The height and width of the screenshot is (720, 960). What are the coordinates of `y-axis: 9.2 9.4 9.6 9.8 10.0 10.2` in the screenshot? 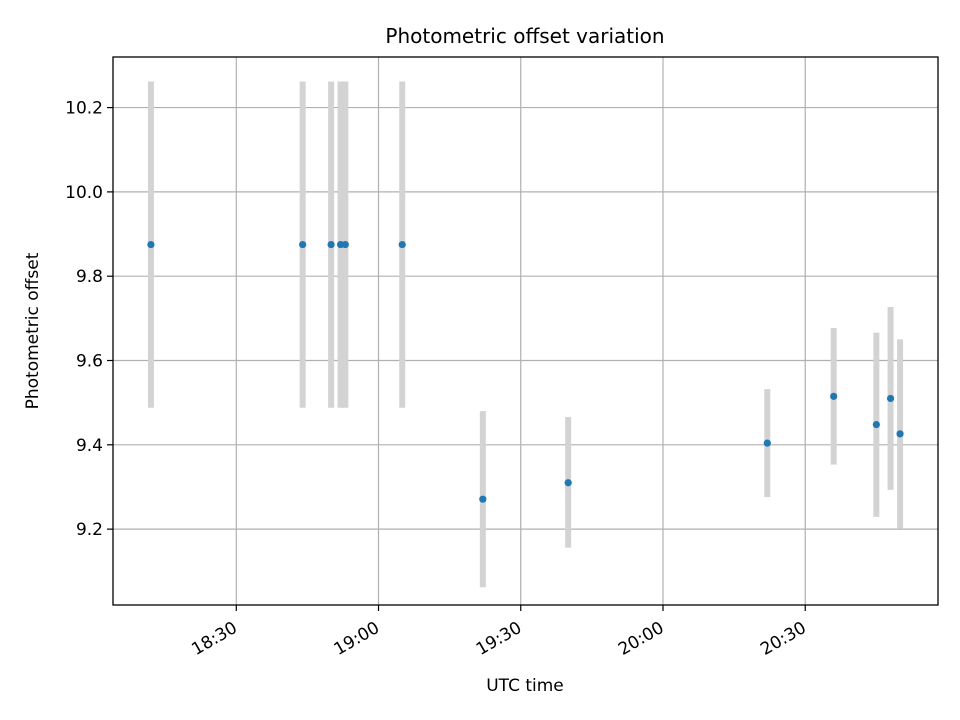 It's located at (89, 319).